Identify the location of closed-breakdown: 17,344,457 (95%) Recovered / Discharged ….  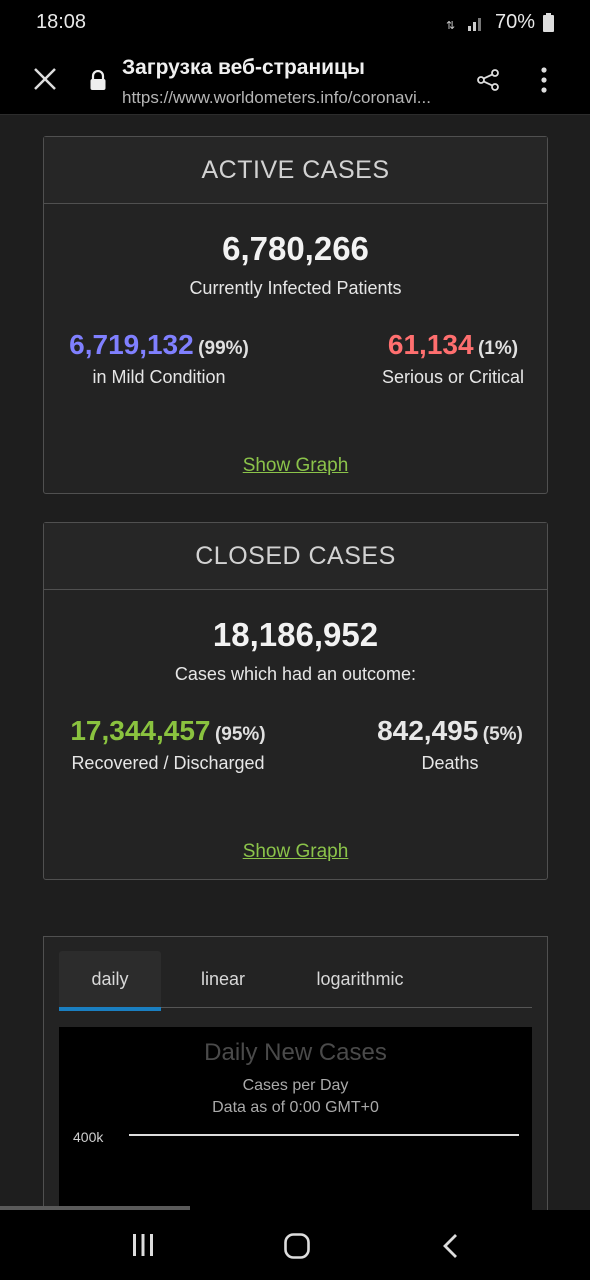
(295, 750).